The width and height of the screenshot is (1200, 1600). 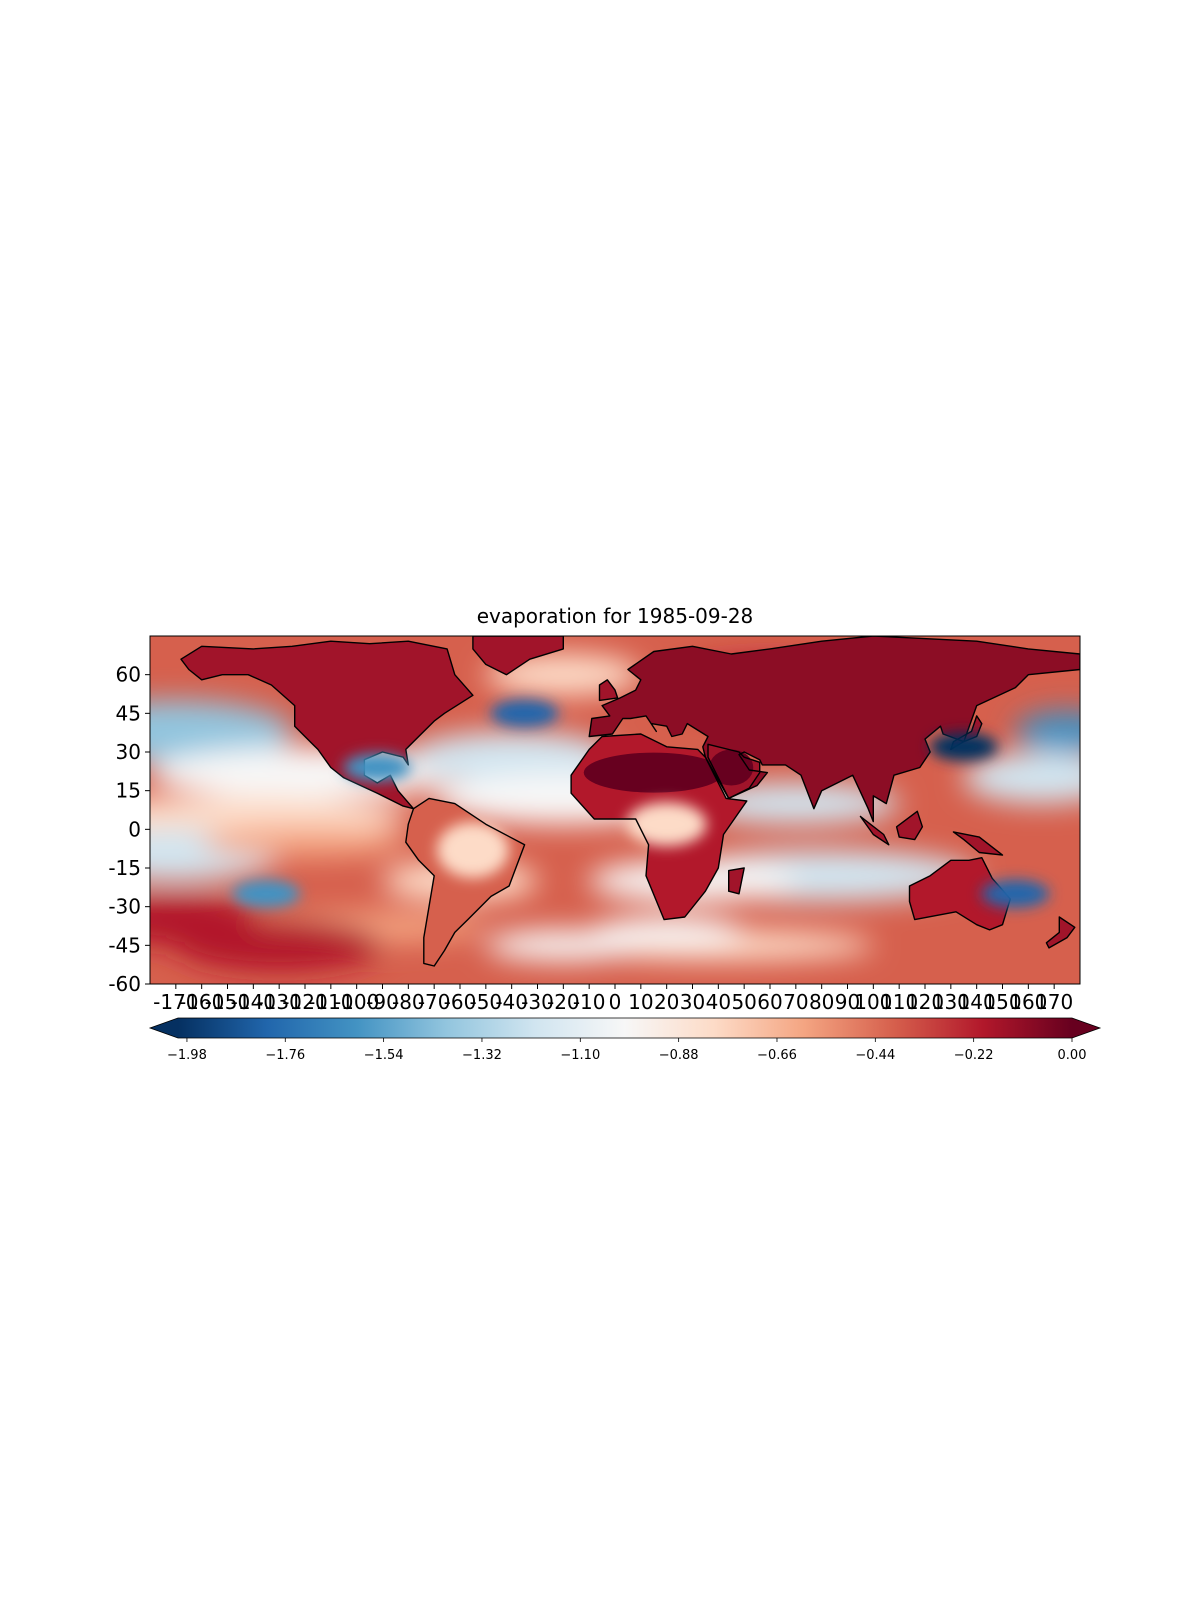 I want to click on map-title: evaporation for 1985-09-28, so click(x=615, y=616).